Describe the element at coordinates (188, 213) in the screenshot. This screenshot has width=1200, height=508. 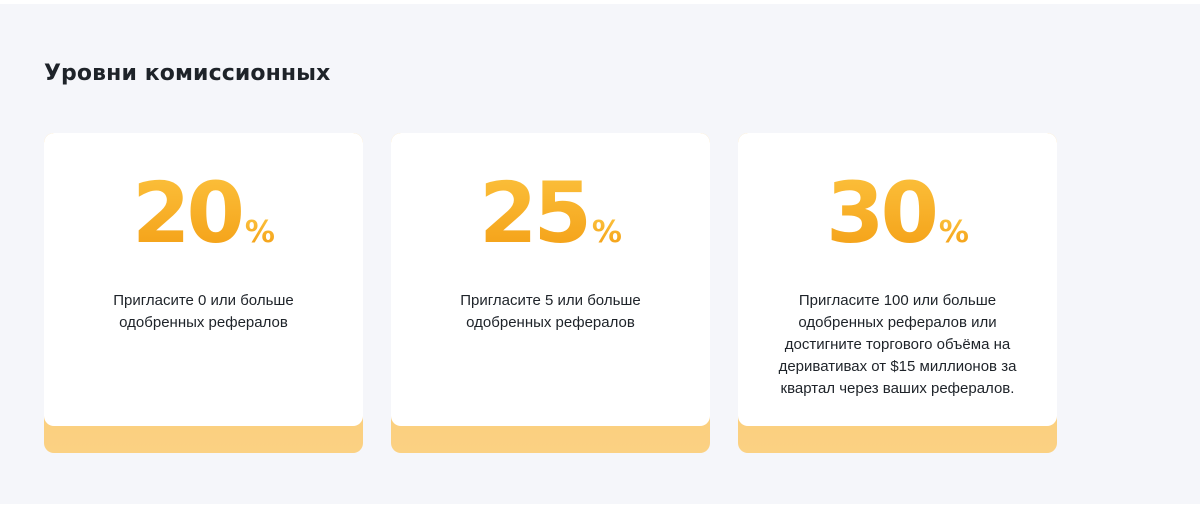
I see `tier-rate-value: 20` at that location.